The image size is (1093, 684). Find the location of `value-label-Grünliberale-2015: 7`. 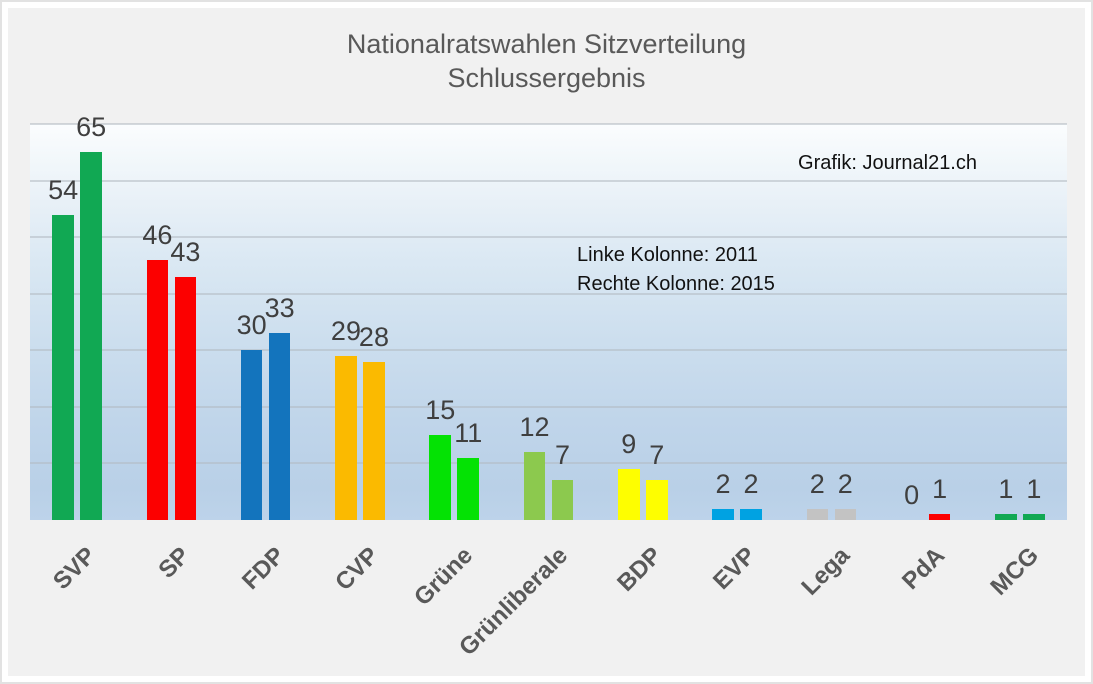

value-label-Grünliberale-2015: 7 is located at coordinates (562, 455).